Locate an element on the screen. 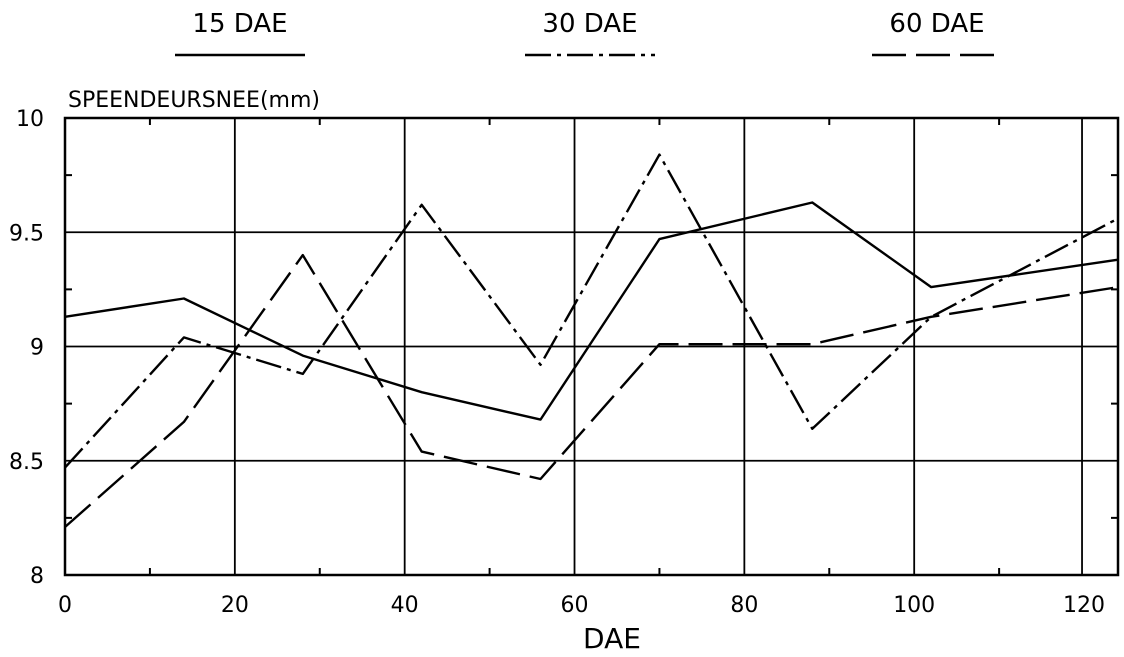 The height and width of the screenshot is (657, 1124). x-tick-label: 40 is located at coordinates (405, 605).